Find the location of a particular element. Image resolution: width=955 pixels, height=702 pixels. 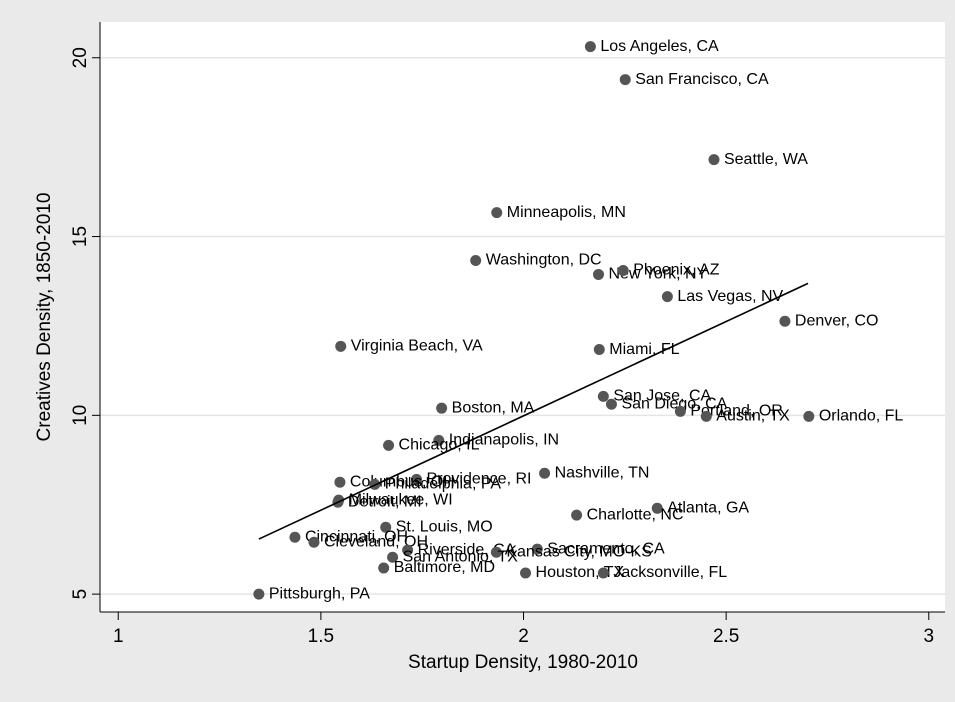

y-tick-label: 5 is located at coordinates (80, 594).